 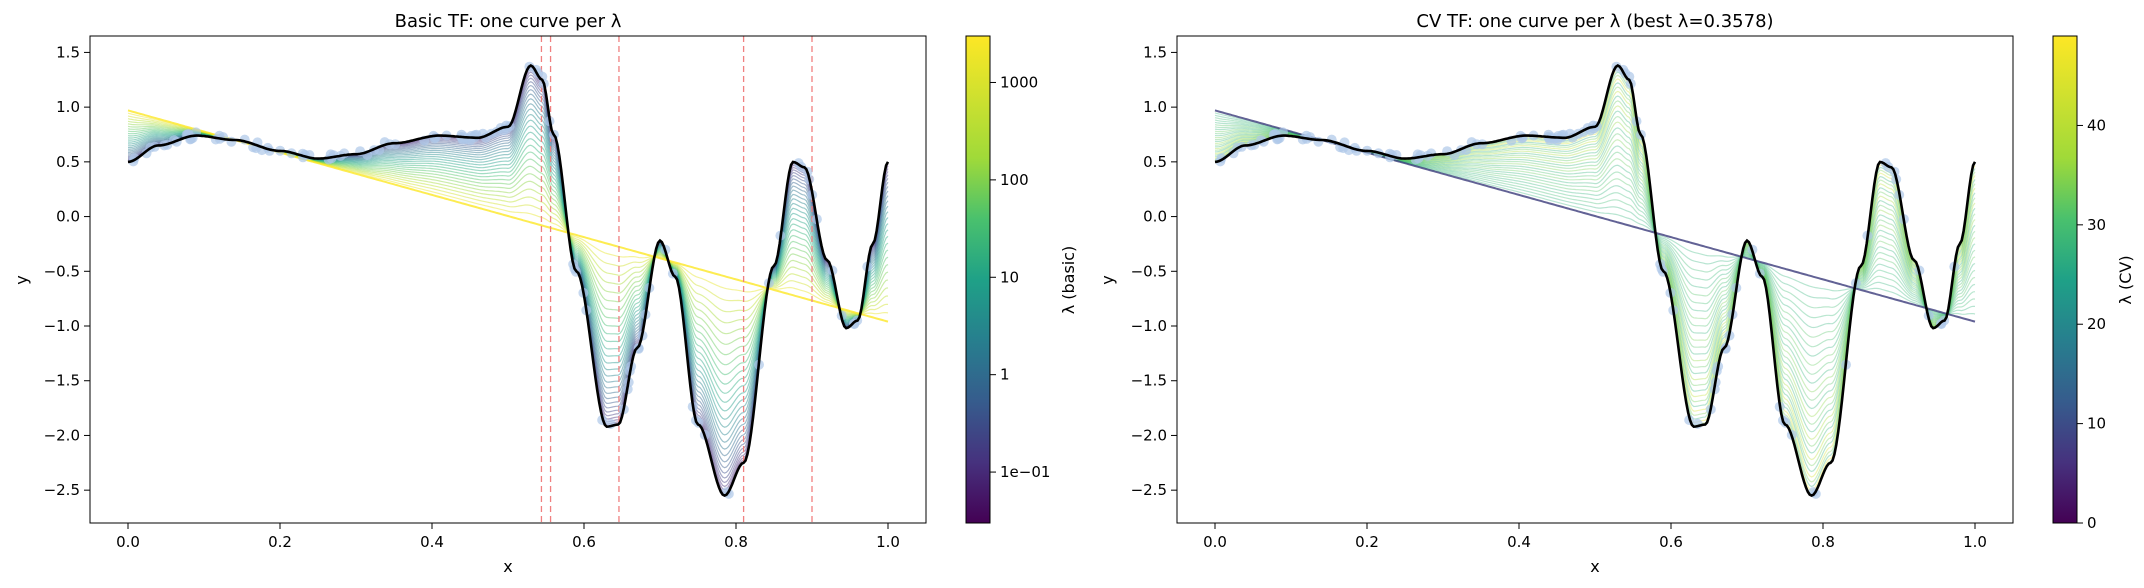 I want to click on colorbar-tick-label: 100, so click(x=1014, y=180).